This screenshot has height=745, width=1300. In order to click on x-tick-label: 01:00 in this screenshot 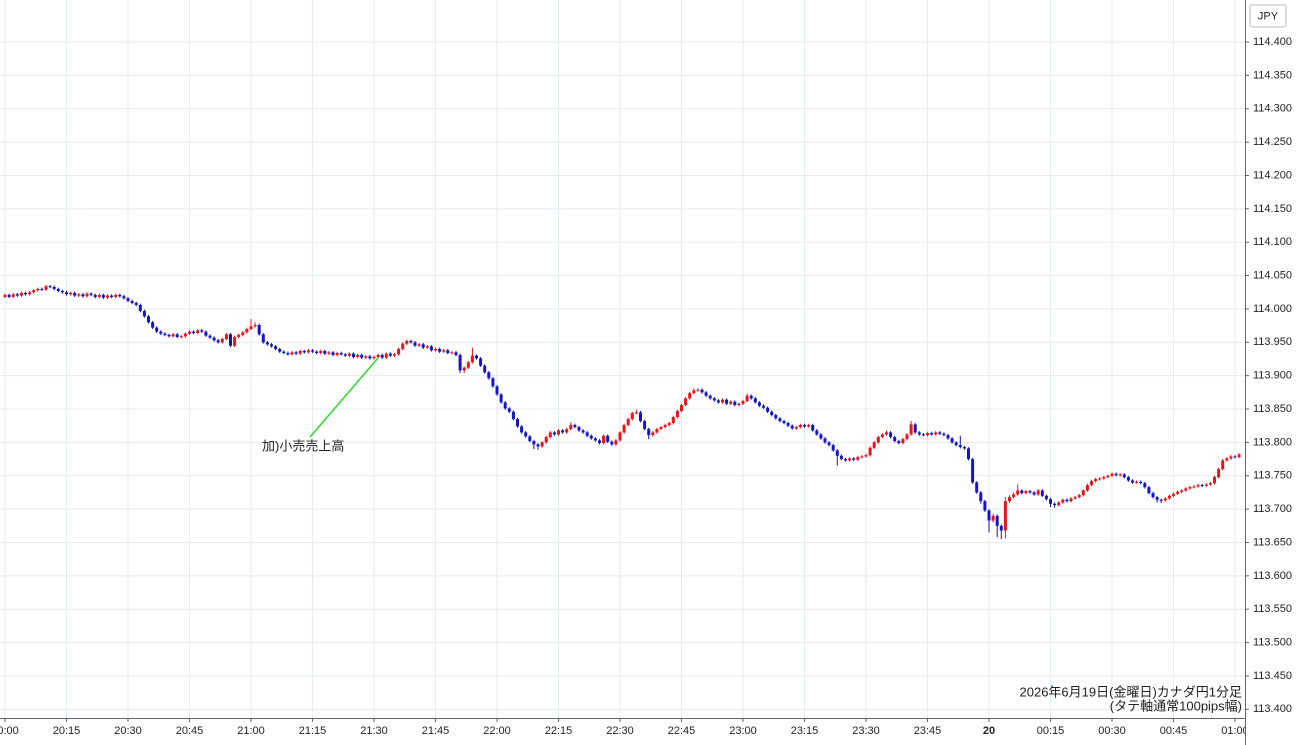, I will do `click(1235, 731)`.